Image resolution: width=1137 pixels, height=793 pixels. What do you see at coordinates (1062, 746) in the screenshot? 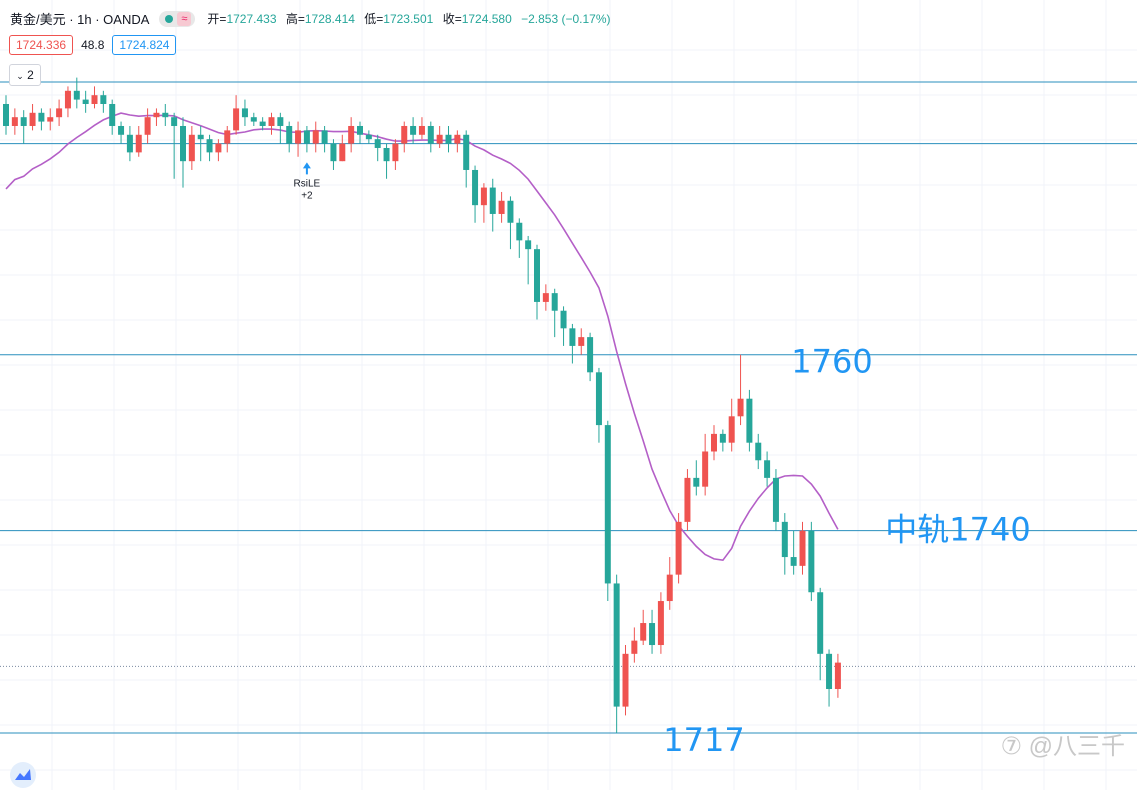
I see `watermark: ⑦ @八三千` at bounding box center [1062, 746].